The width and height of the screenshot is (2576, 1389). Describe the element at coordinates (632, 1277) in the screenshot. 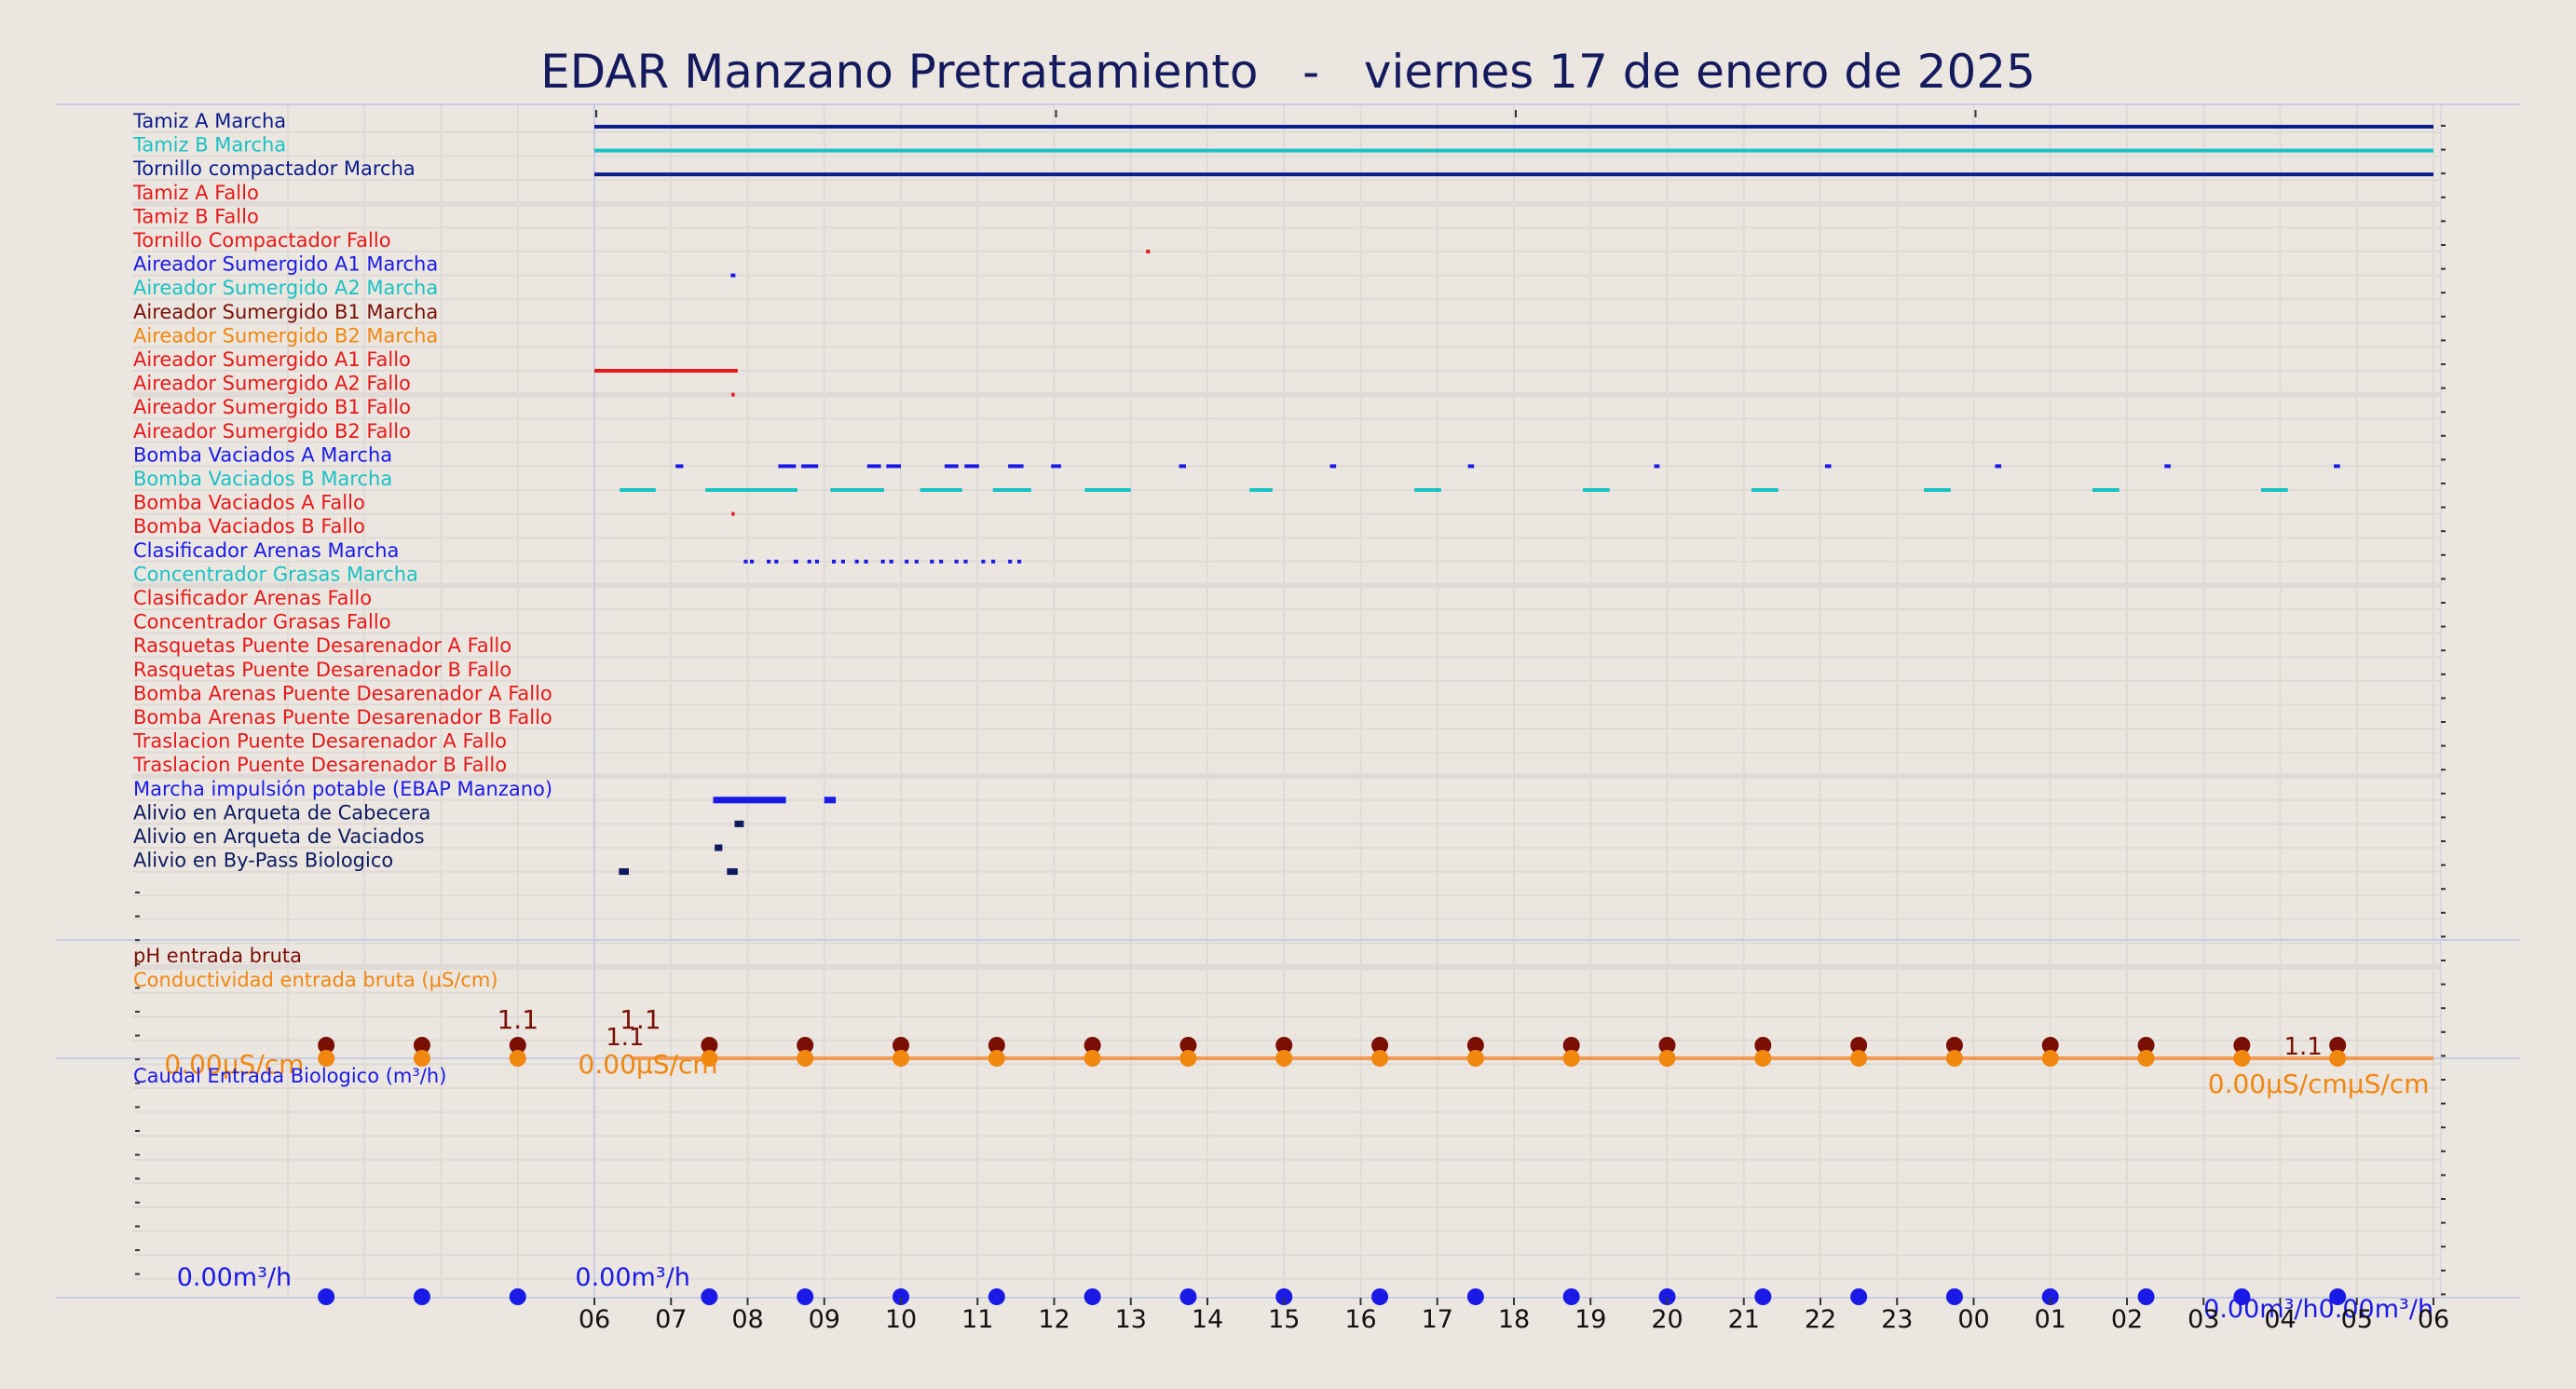

I see `value-label: 0.00m³/h` at that location.